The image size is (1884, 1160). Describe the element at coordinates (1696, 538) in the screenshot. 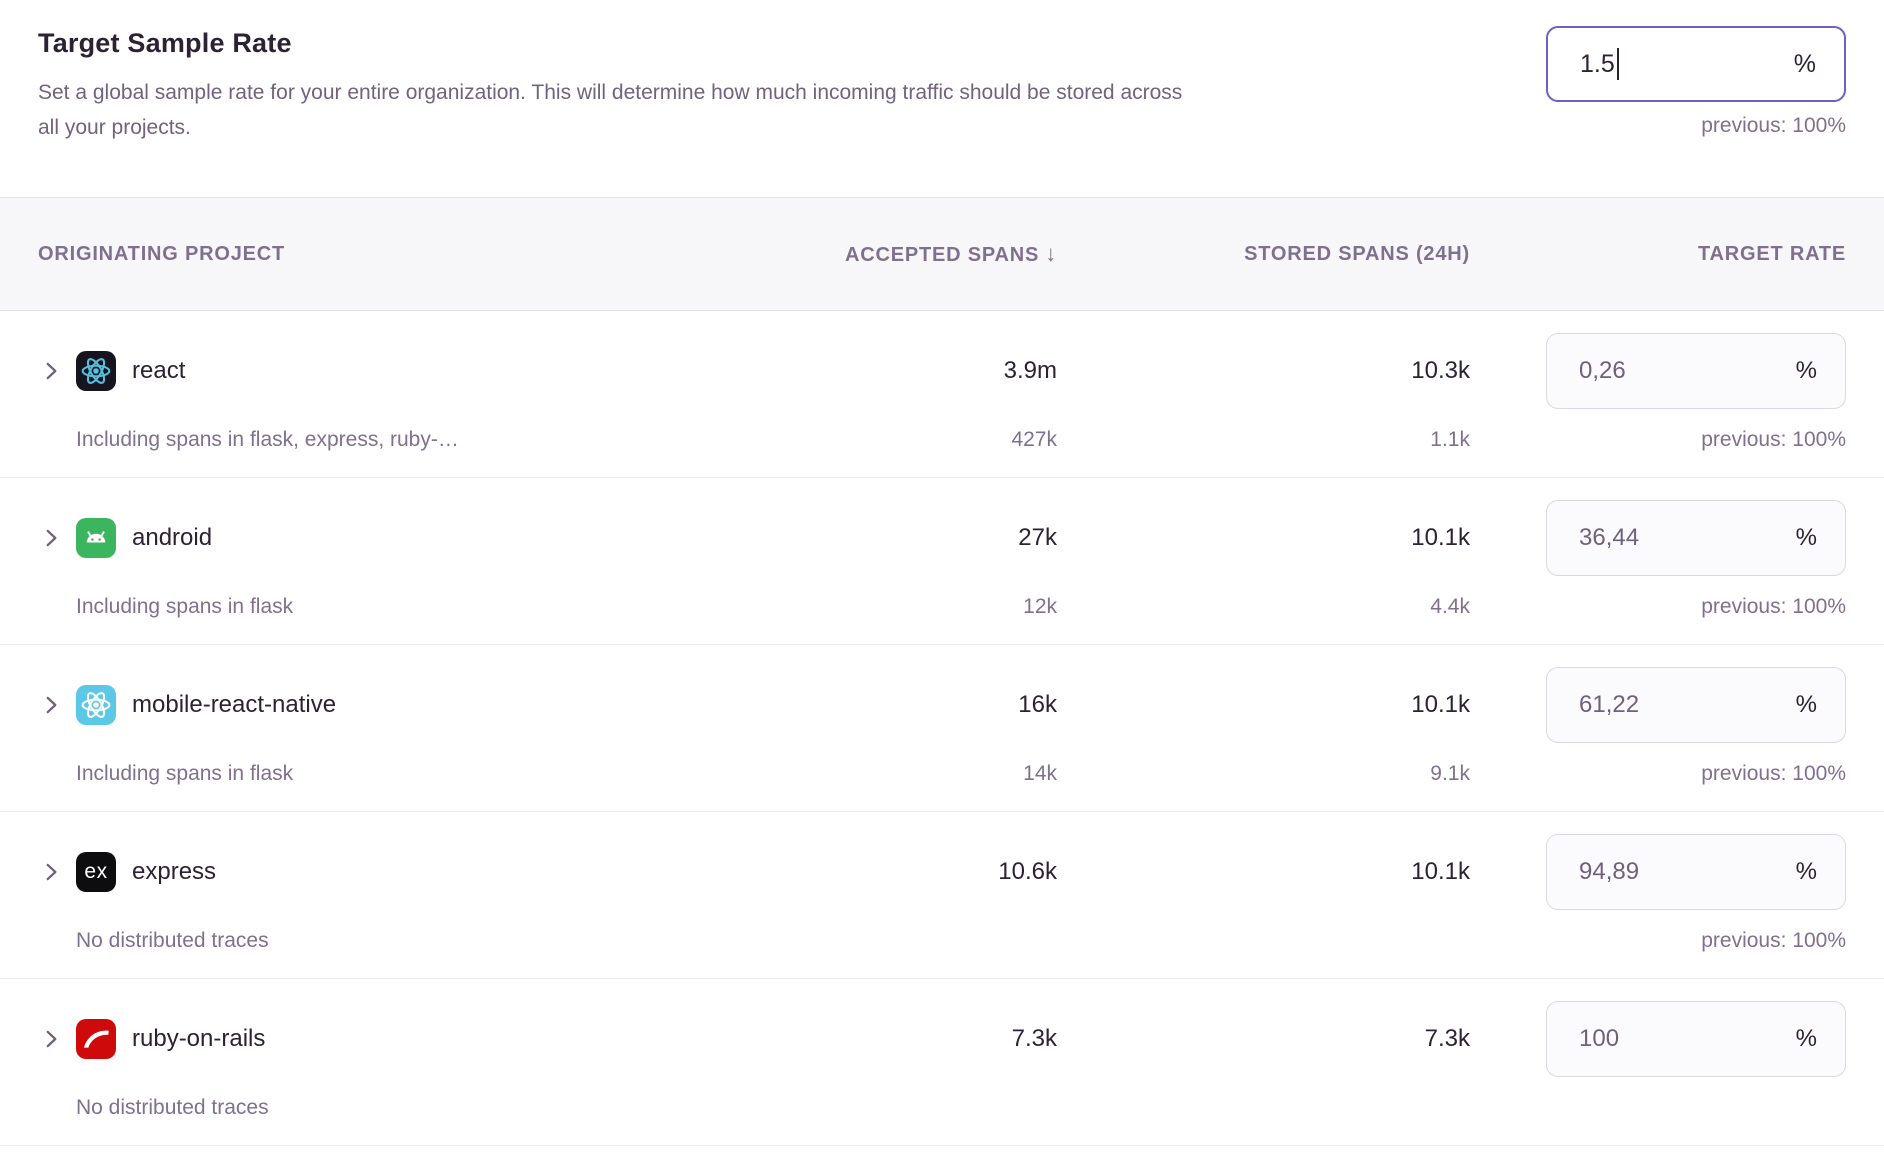

I see `target-rate-input: 36,44 %` at that location.